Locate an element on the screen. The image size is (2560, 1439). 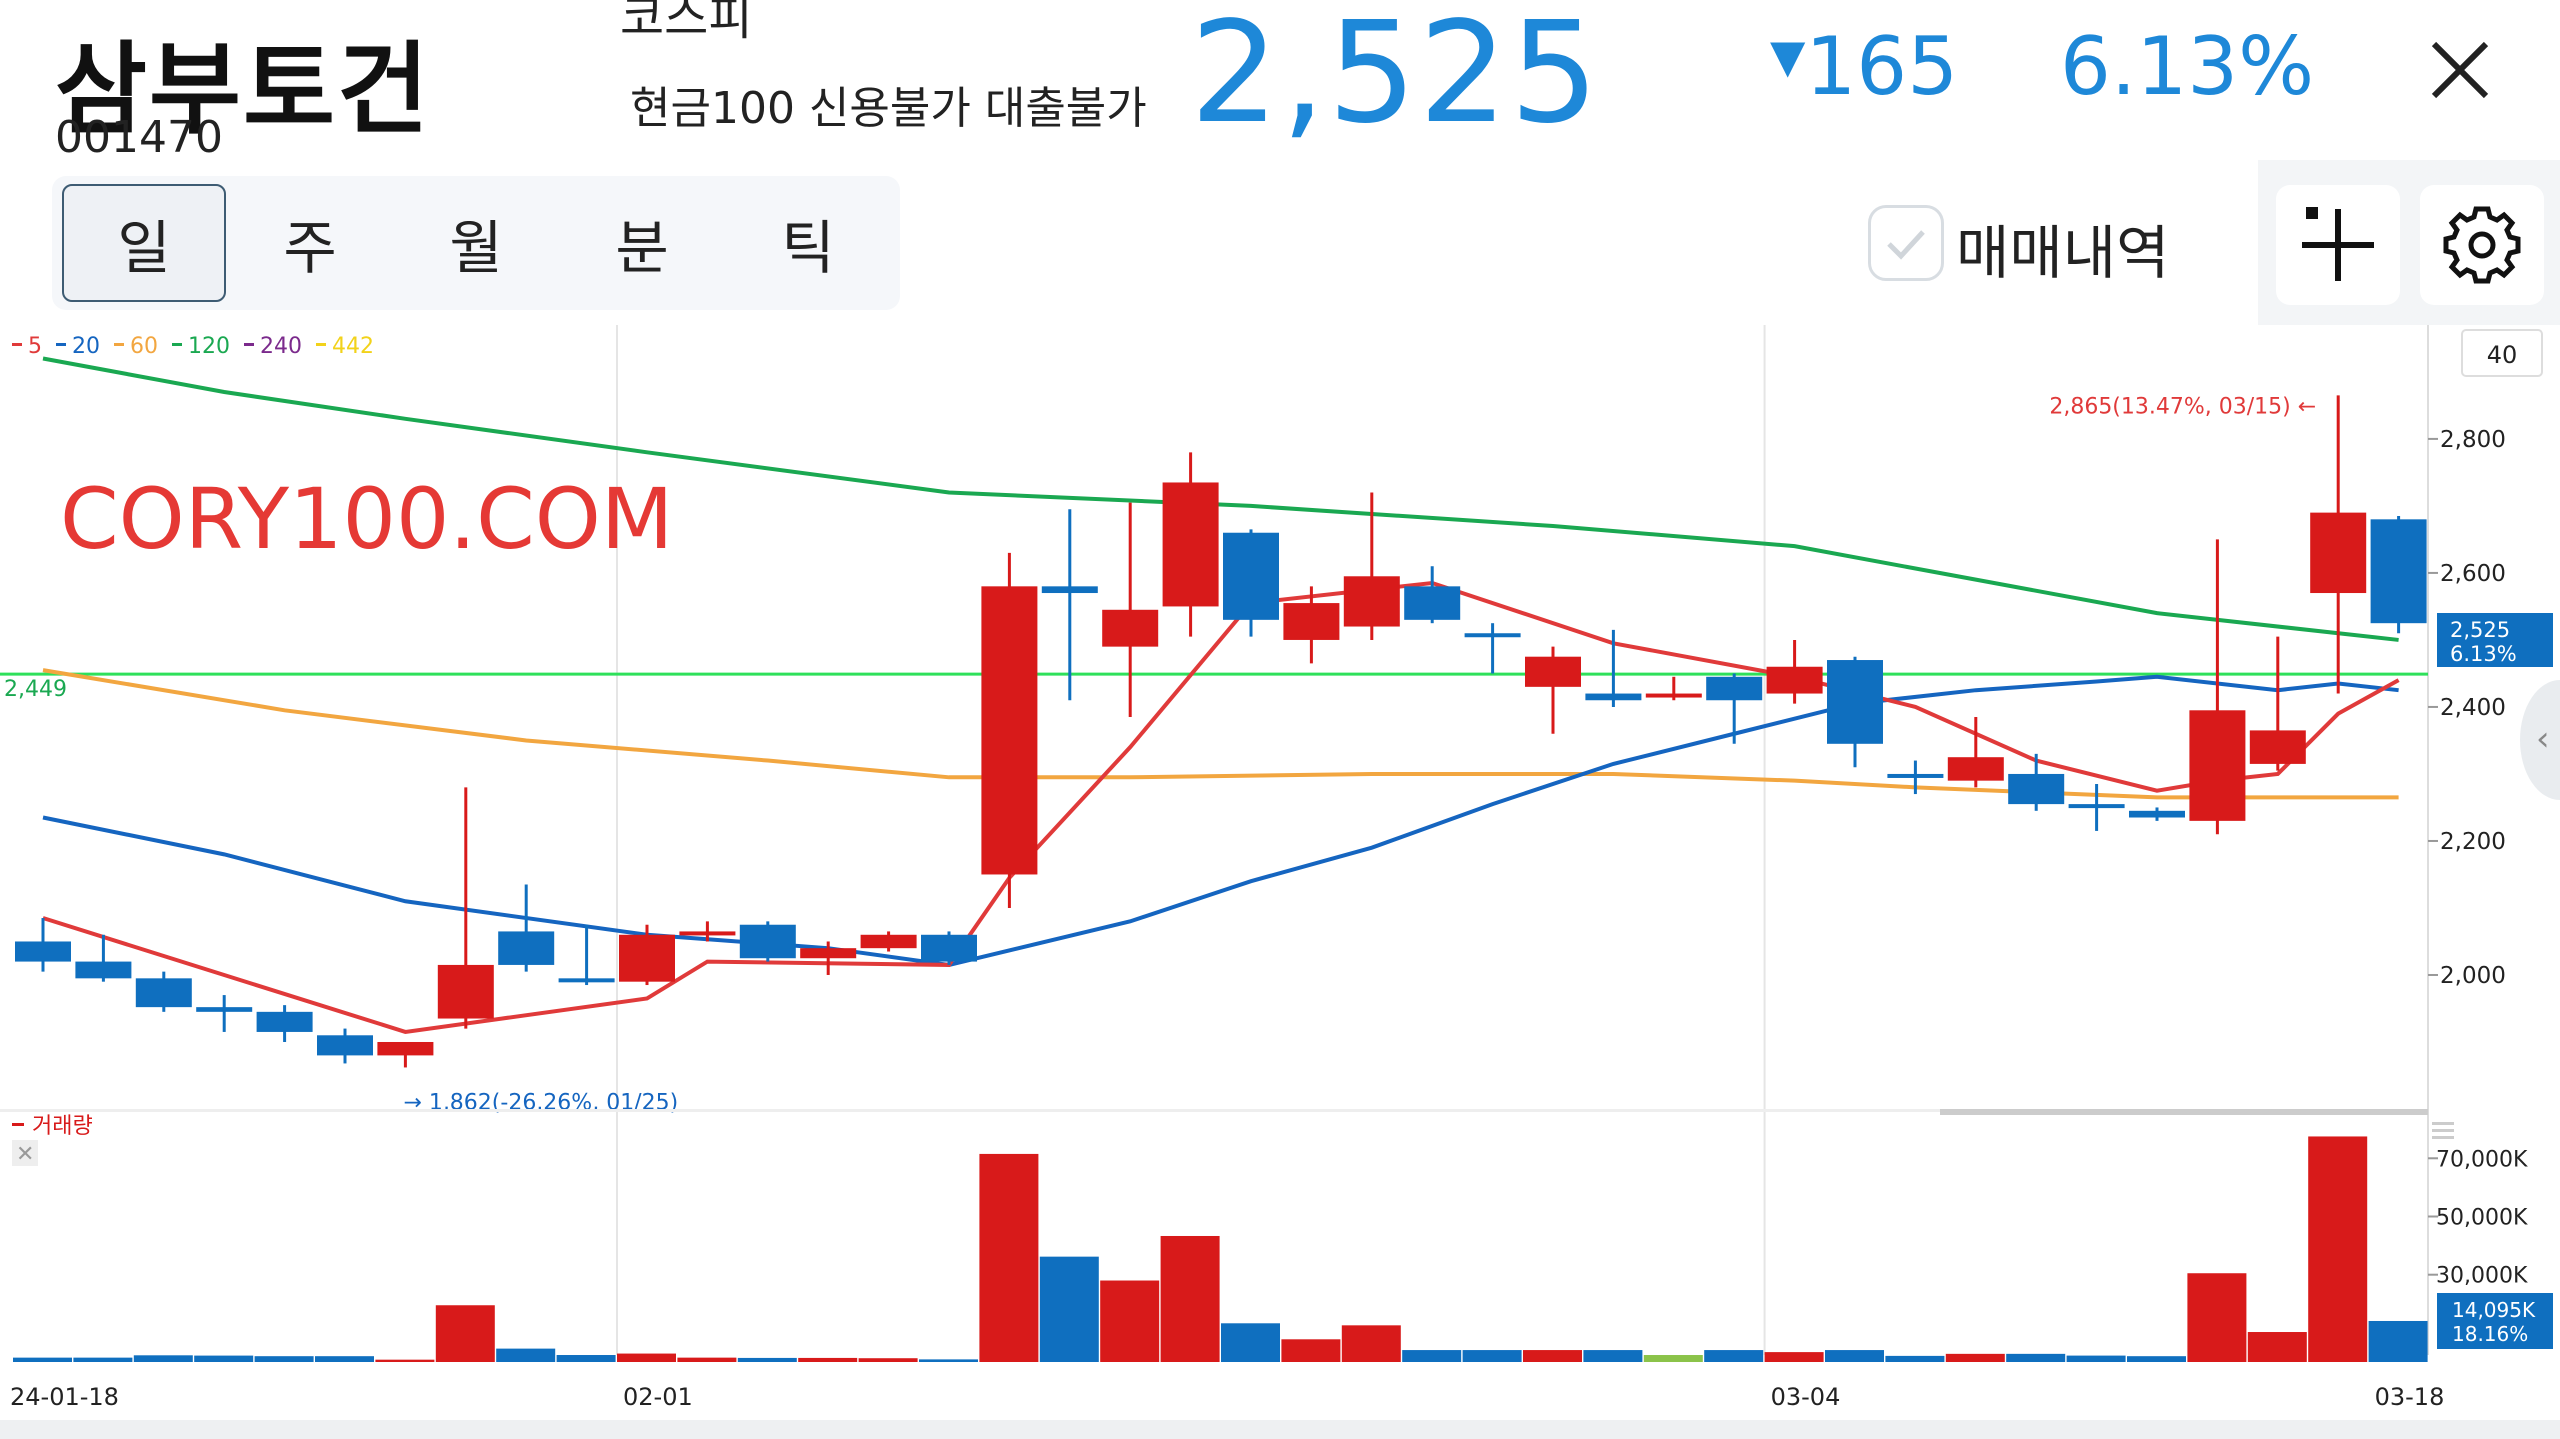
change-rate: 6.13% is located at coordinates (2187, 66).